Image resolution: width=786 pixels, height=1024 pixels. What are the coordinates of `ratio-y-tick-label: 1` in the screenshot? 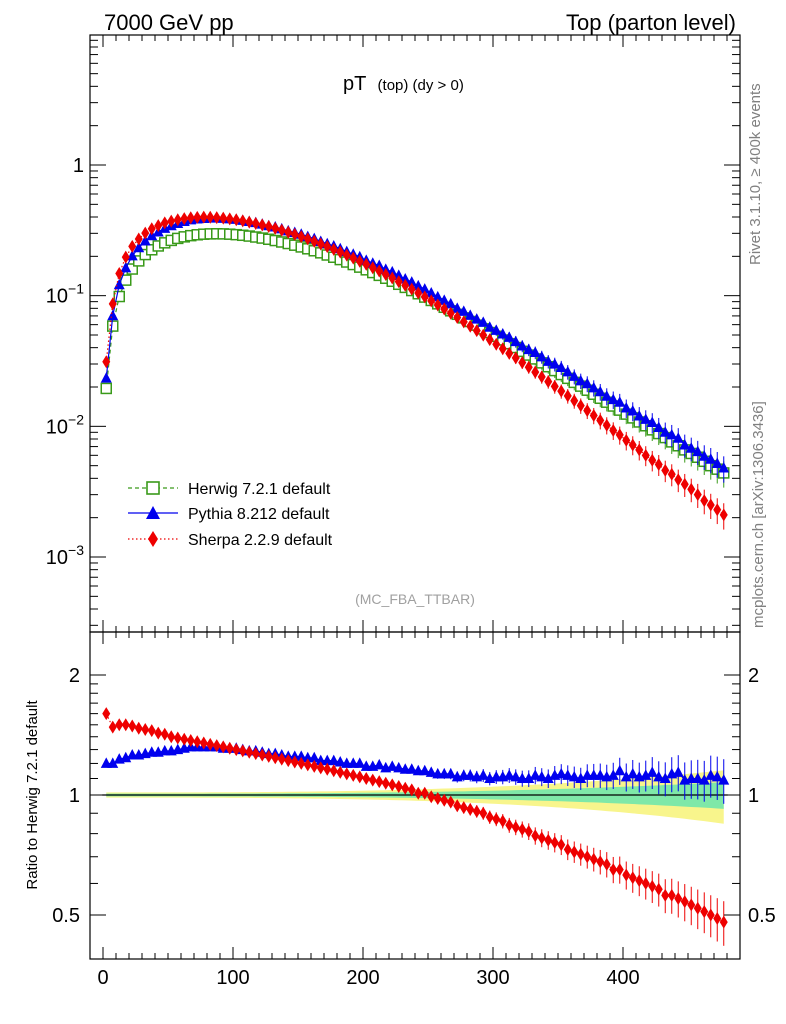 It's located at (74, 796).